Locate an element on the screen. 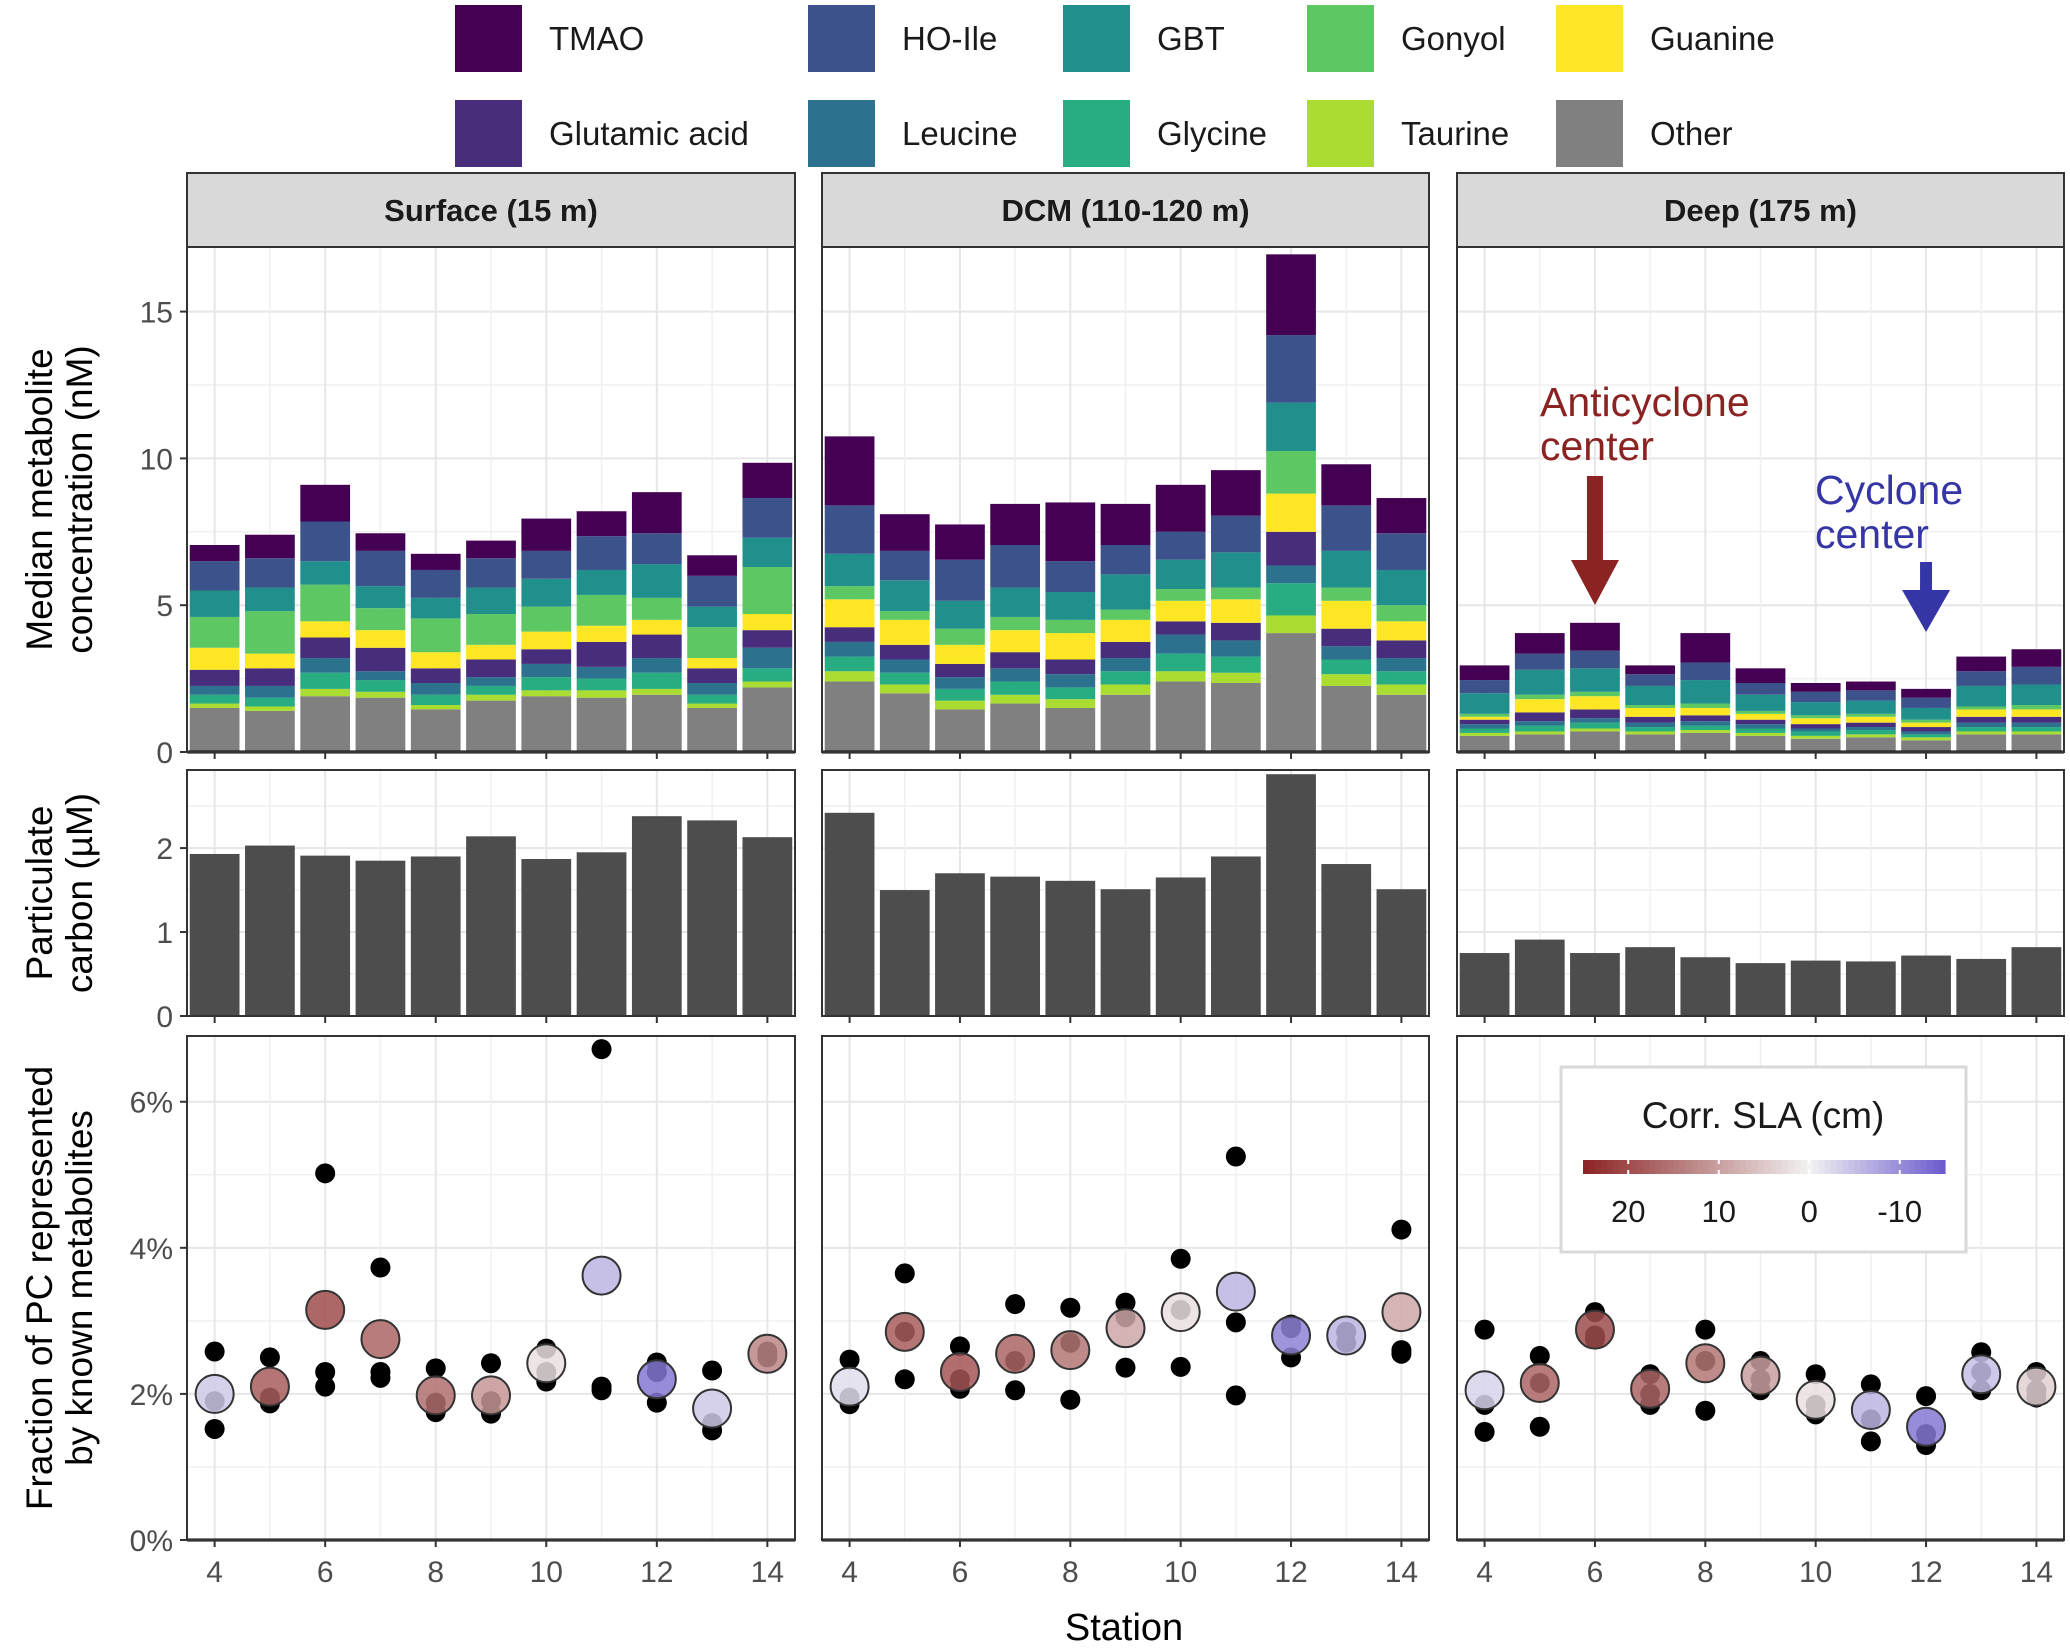  pc-panel-surface-border is located at coordinates (491, 893).